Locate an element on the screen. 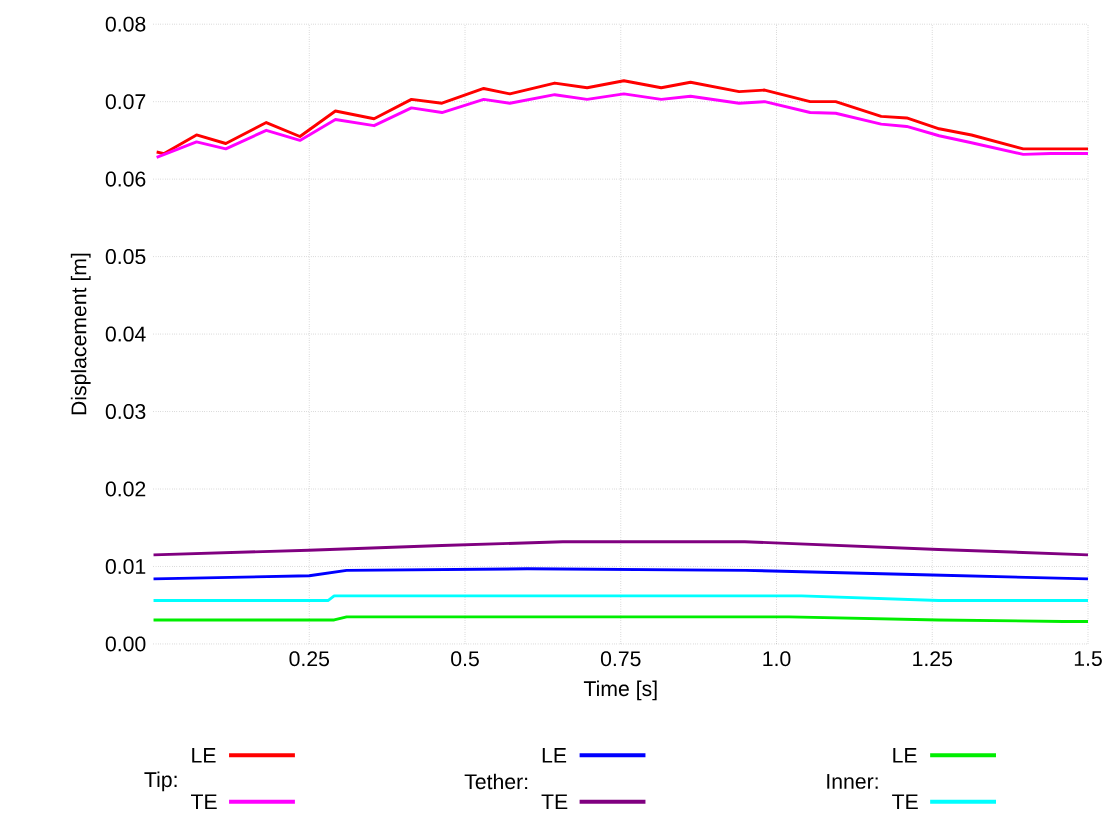  text: Tether: is located at coordinates (496, 781).